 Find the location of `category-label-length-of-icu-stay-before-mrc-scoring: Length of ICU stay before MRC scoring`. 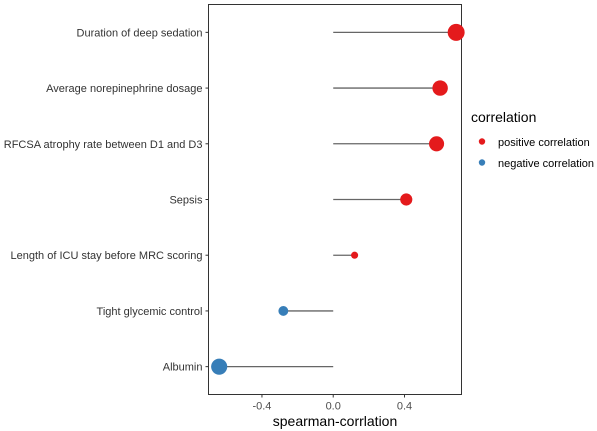

category-label-length-of-icu-stay-before-mrc-scoring: Length of ICU stay before MRC scoring is located at coordinates (107, 256).